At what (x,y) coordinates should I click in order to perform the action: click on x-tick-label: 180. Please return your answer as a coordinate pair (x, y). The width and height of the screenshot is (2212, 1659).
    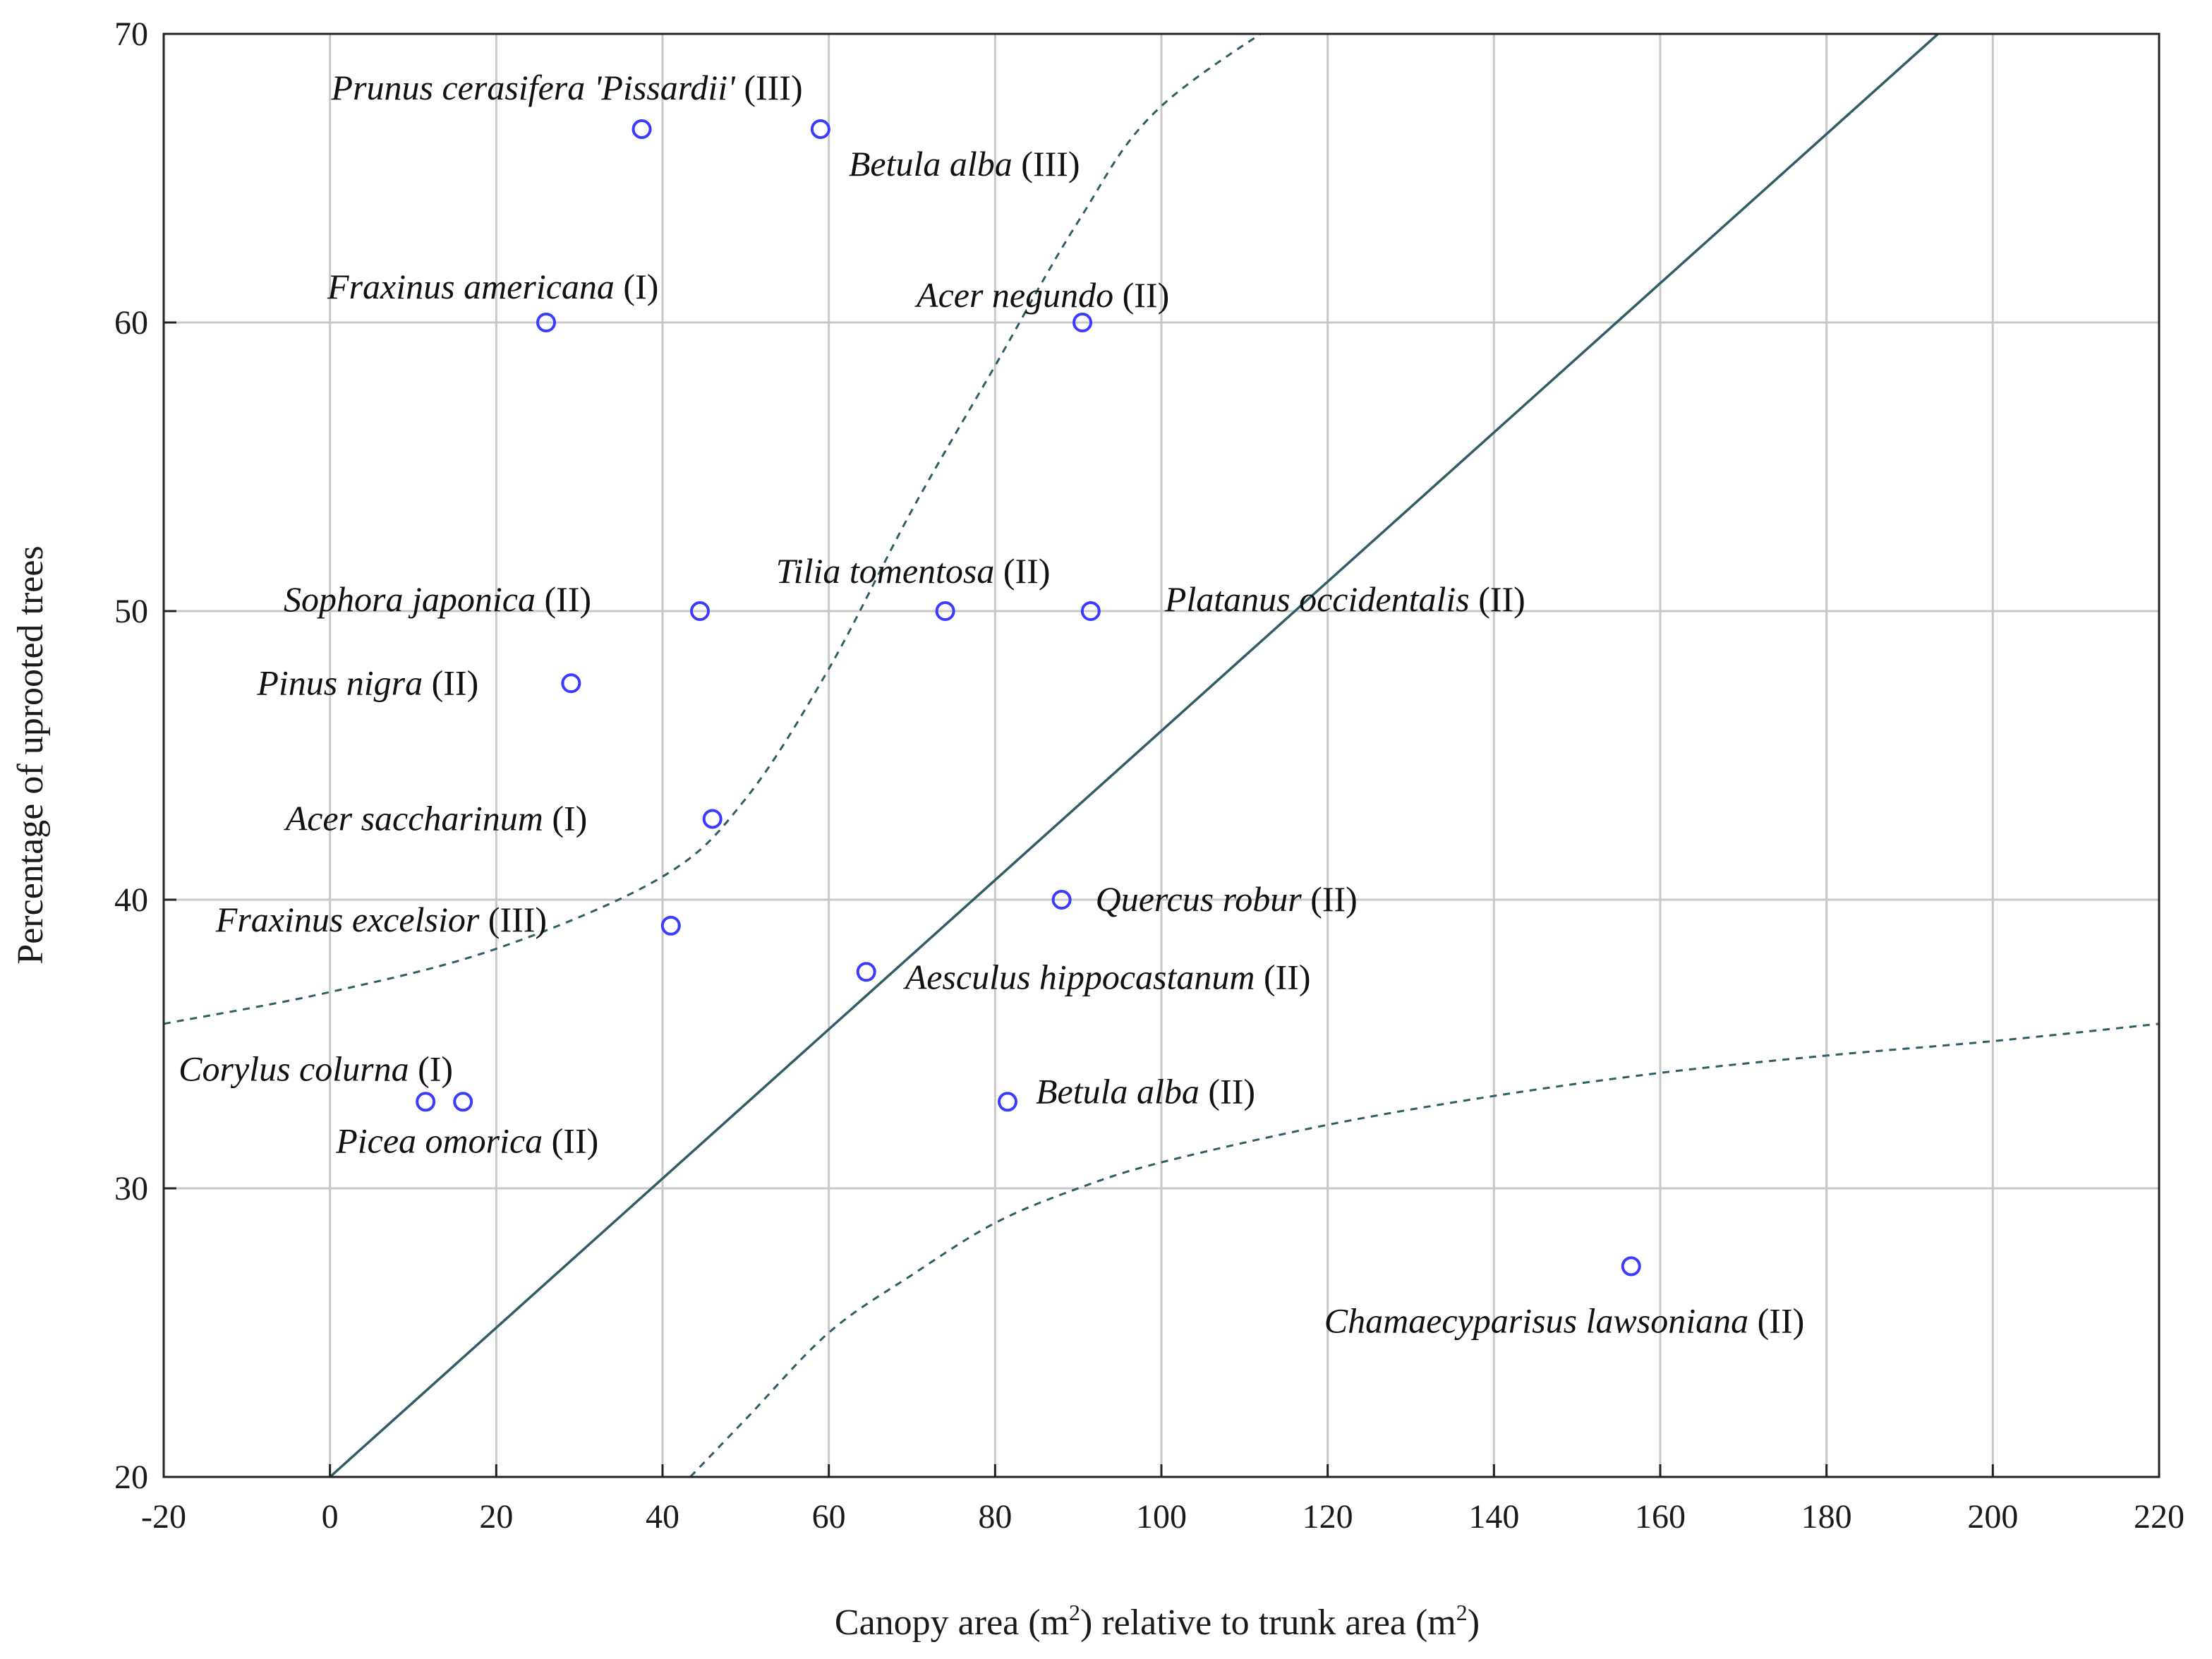
    Looking at the image, I should click on (1826, 1517).